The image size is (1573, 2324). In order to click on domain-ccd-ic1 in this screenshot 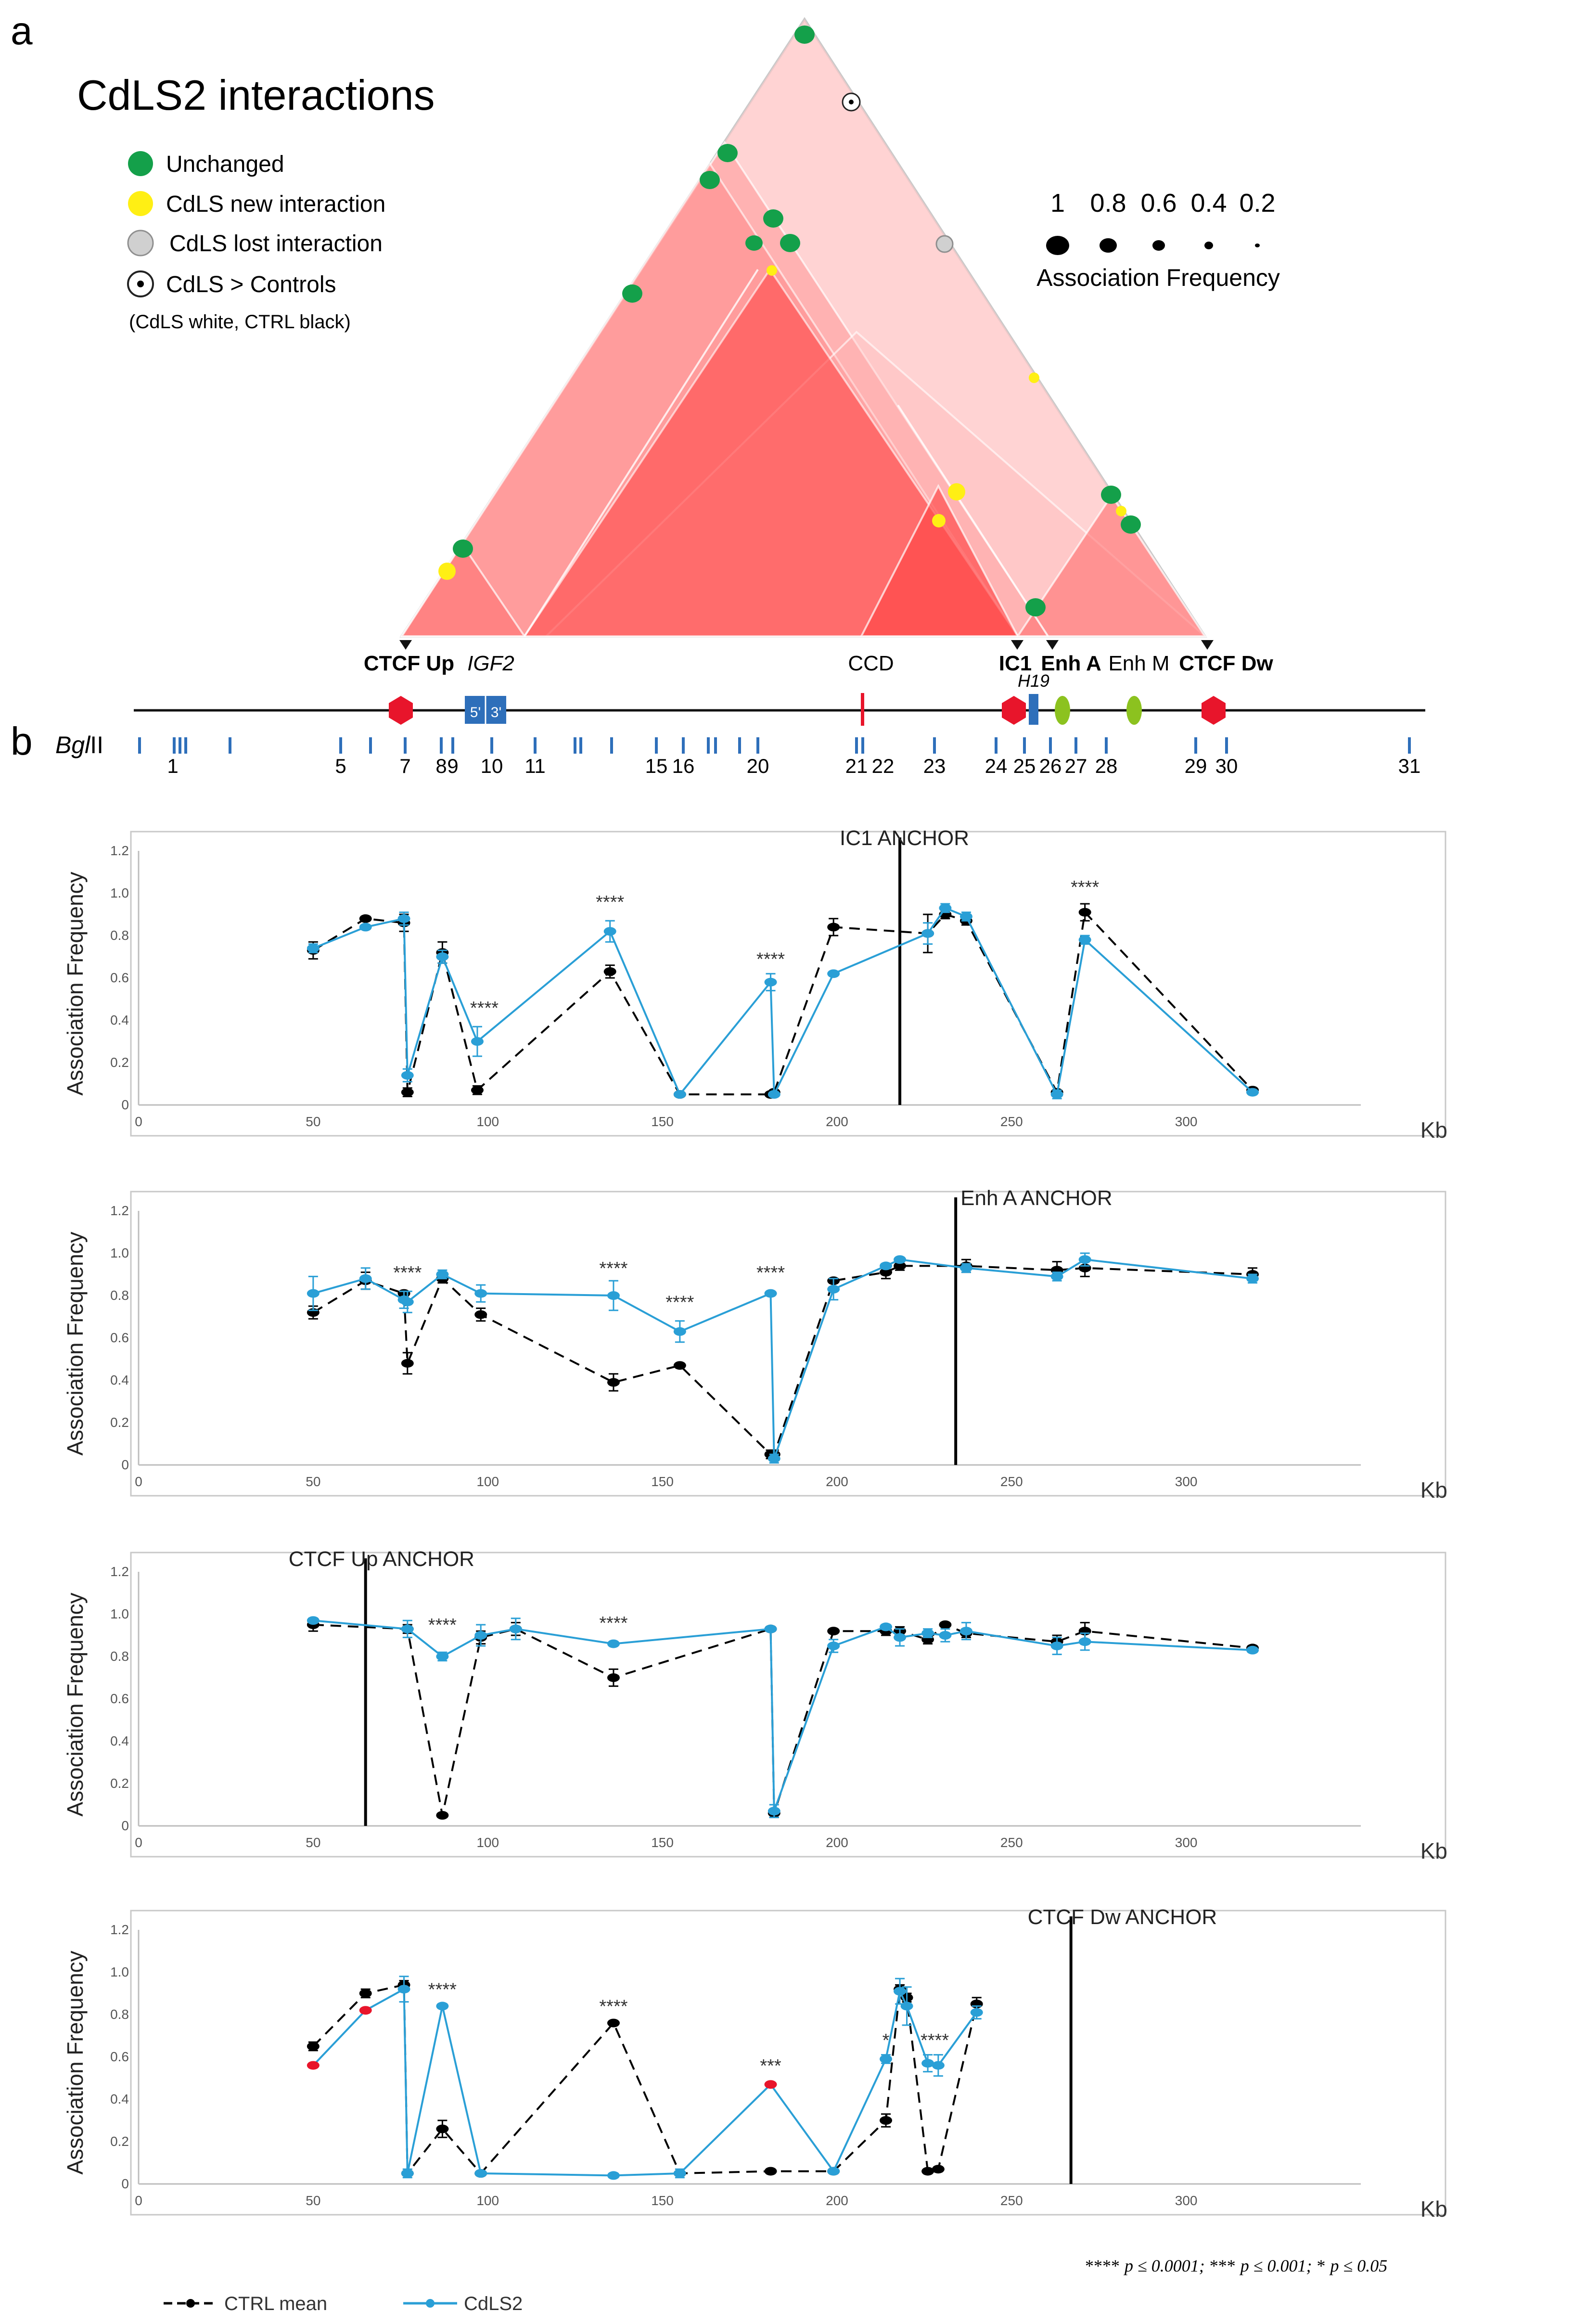, I will do `click(939, 560)`.